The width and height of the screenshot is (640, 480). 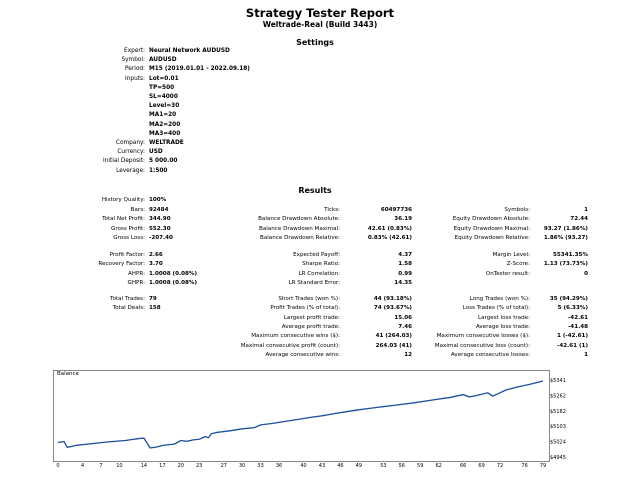 What do you see at coordinates (482, 345) in the screenshot?
I see `result-label: Maximal consecutive loss (count):` at bounding box center [482, 345].